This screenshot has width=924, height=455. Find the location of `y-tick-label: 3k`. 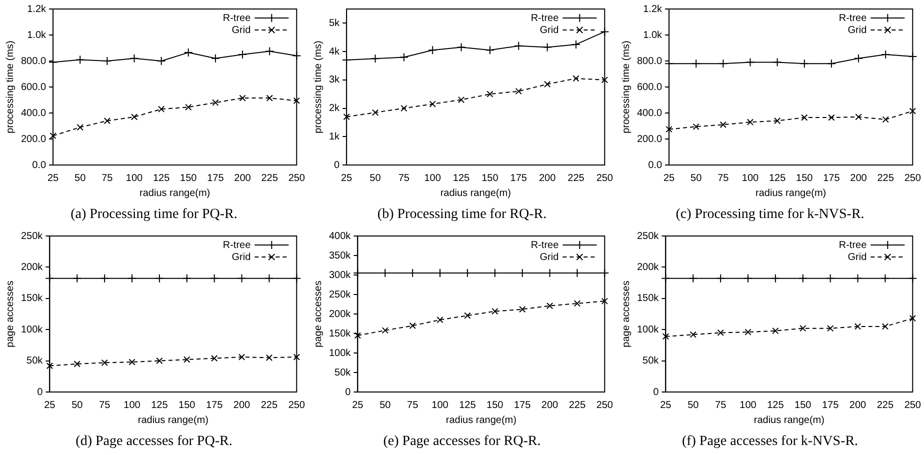

y-tick-label: 3k is located at coordinates (335, 80).